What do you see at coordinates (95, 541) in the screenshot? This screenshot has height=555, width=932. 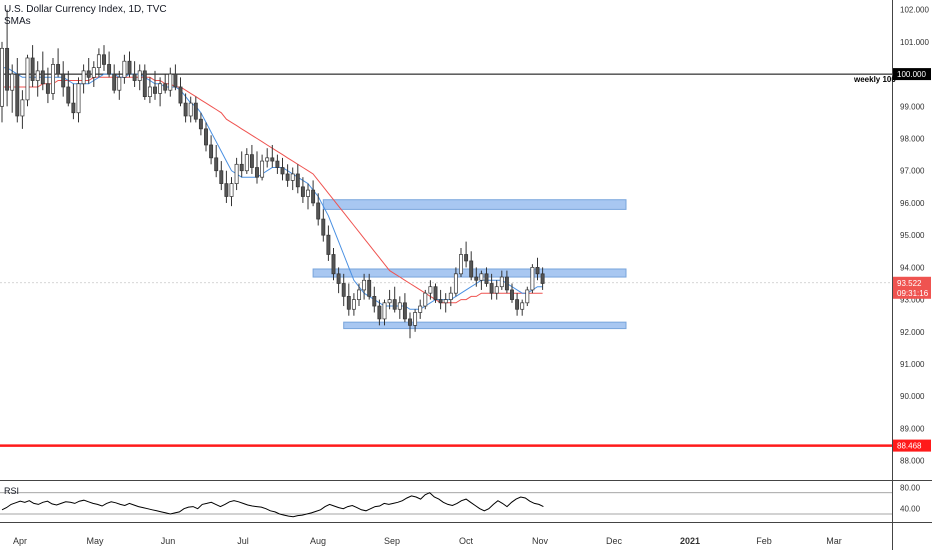 I see `x-month-label: May` at bounding box center [95, 541].